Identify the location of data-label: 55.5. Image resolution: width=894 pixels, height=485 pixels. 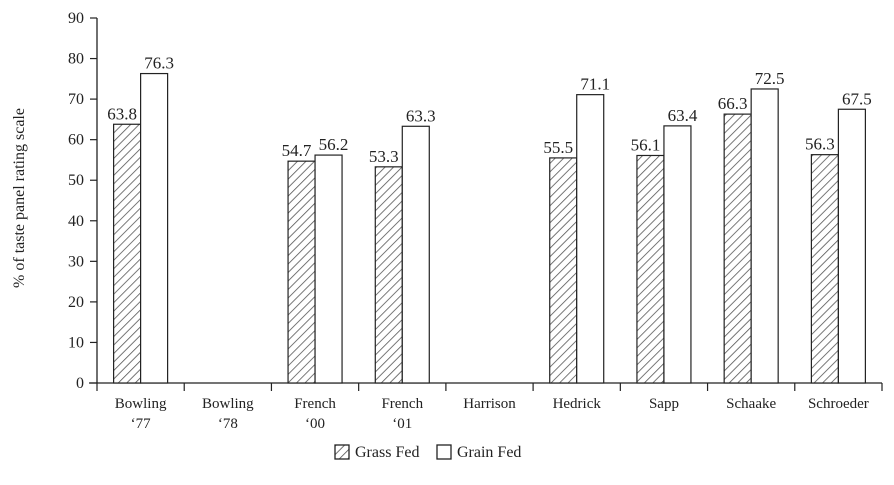
(558, 147).